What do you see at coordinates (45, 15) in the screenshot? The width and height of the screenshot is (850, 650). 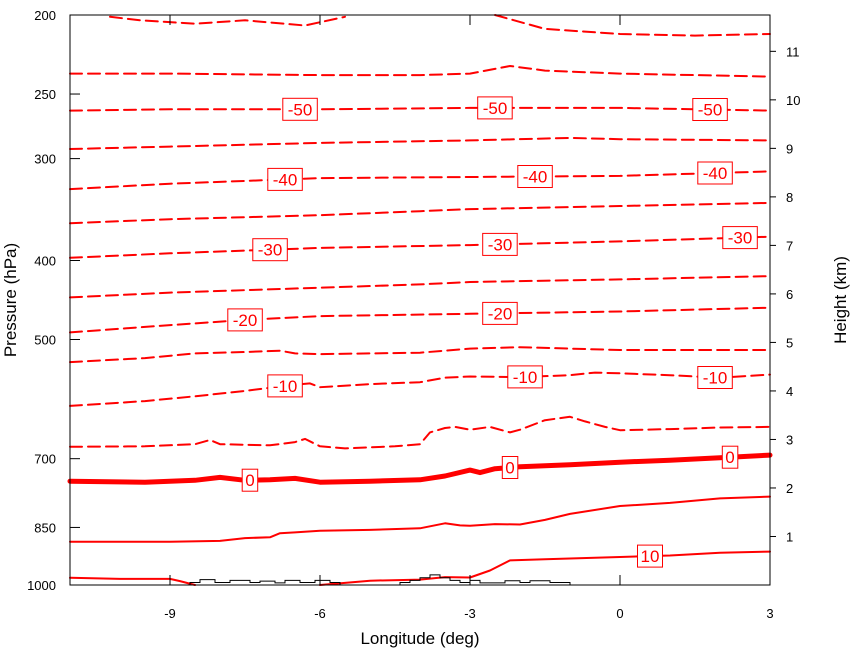 I see `y-tick-label: 200` at bounding box center [45, 15].